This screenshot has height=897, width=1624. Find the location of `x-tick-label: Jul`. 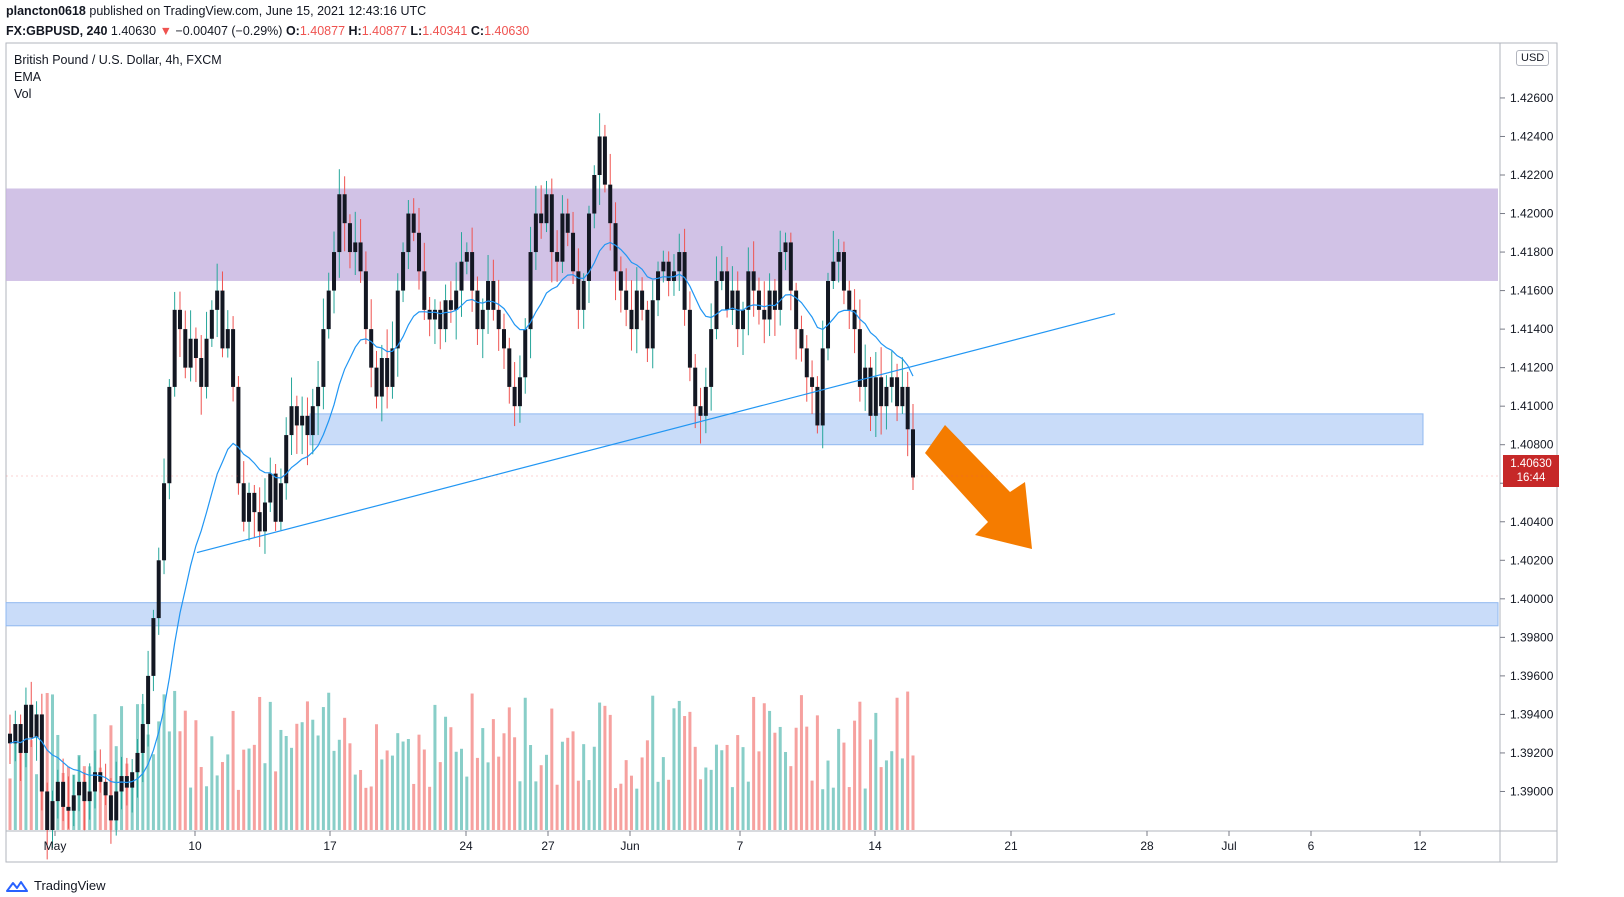

x-tick-label: Jul is located at coordinates (1228, 846).